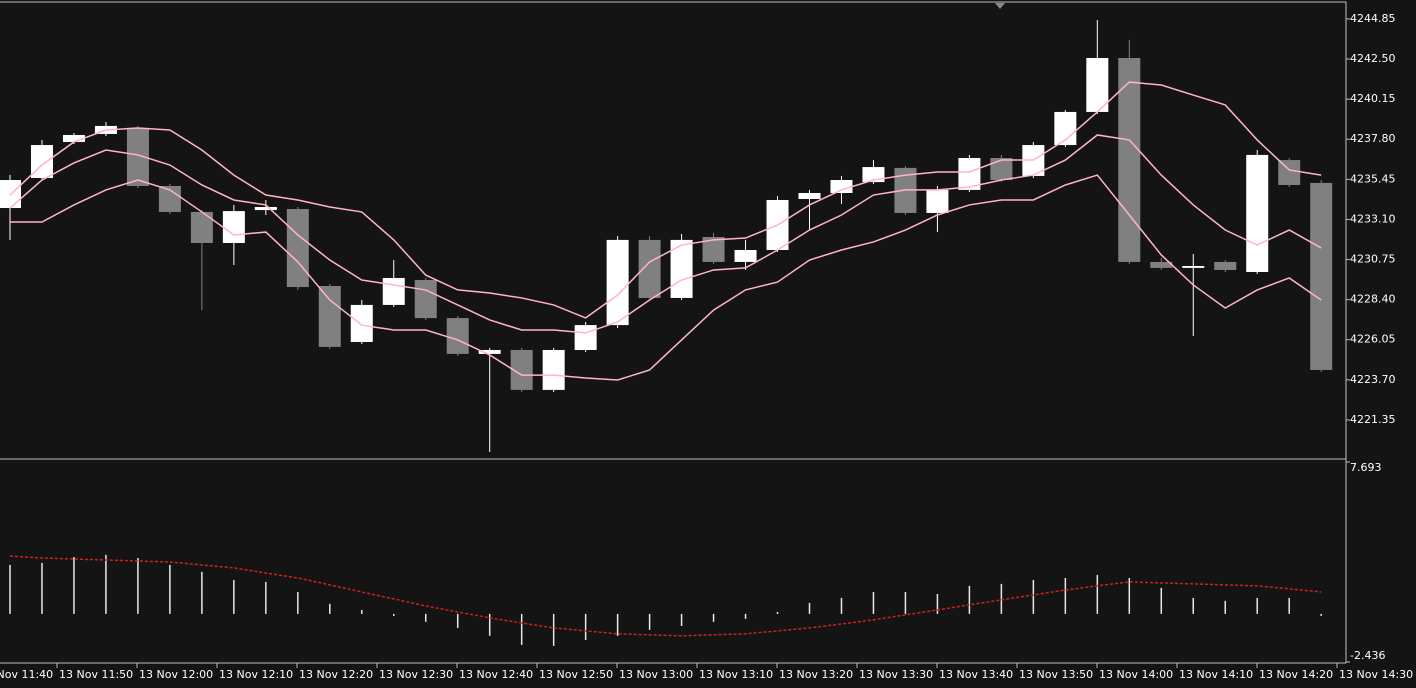 The height and width of the screenshot is (688, 1416). I want to click on y-tick-label: 4223.70, so click(1373, 379).